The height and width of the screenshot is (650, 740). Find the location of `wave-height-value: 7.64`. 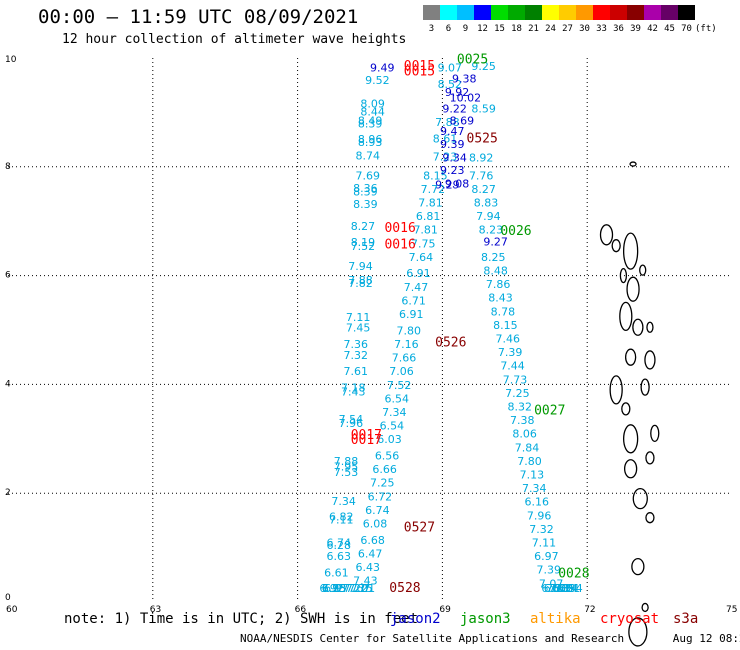

wave-height-value: 7.64 is located at coordinates (421, 257).